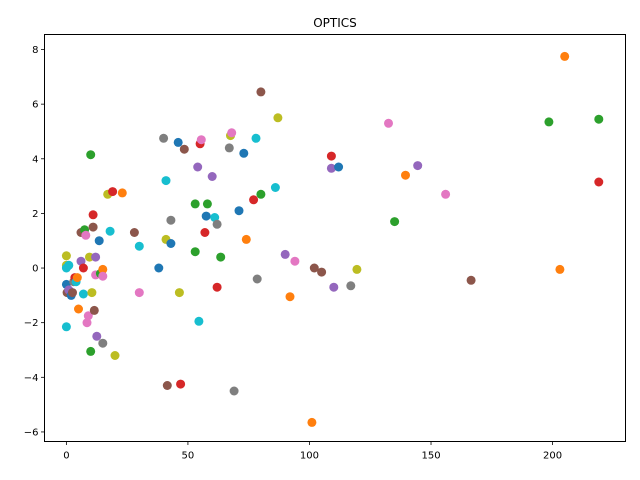 This screenshot has height=480, width=640. What do you see at coordinates (188, 456) in the screenshot?
I see `x-tick-label-1: 50` at bounding box center [188, 456].